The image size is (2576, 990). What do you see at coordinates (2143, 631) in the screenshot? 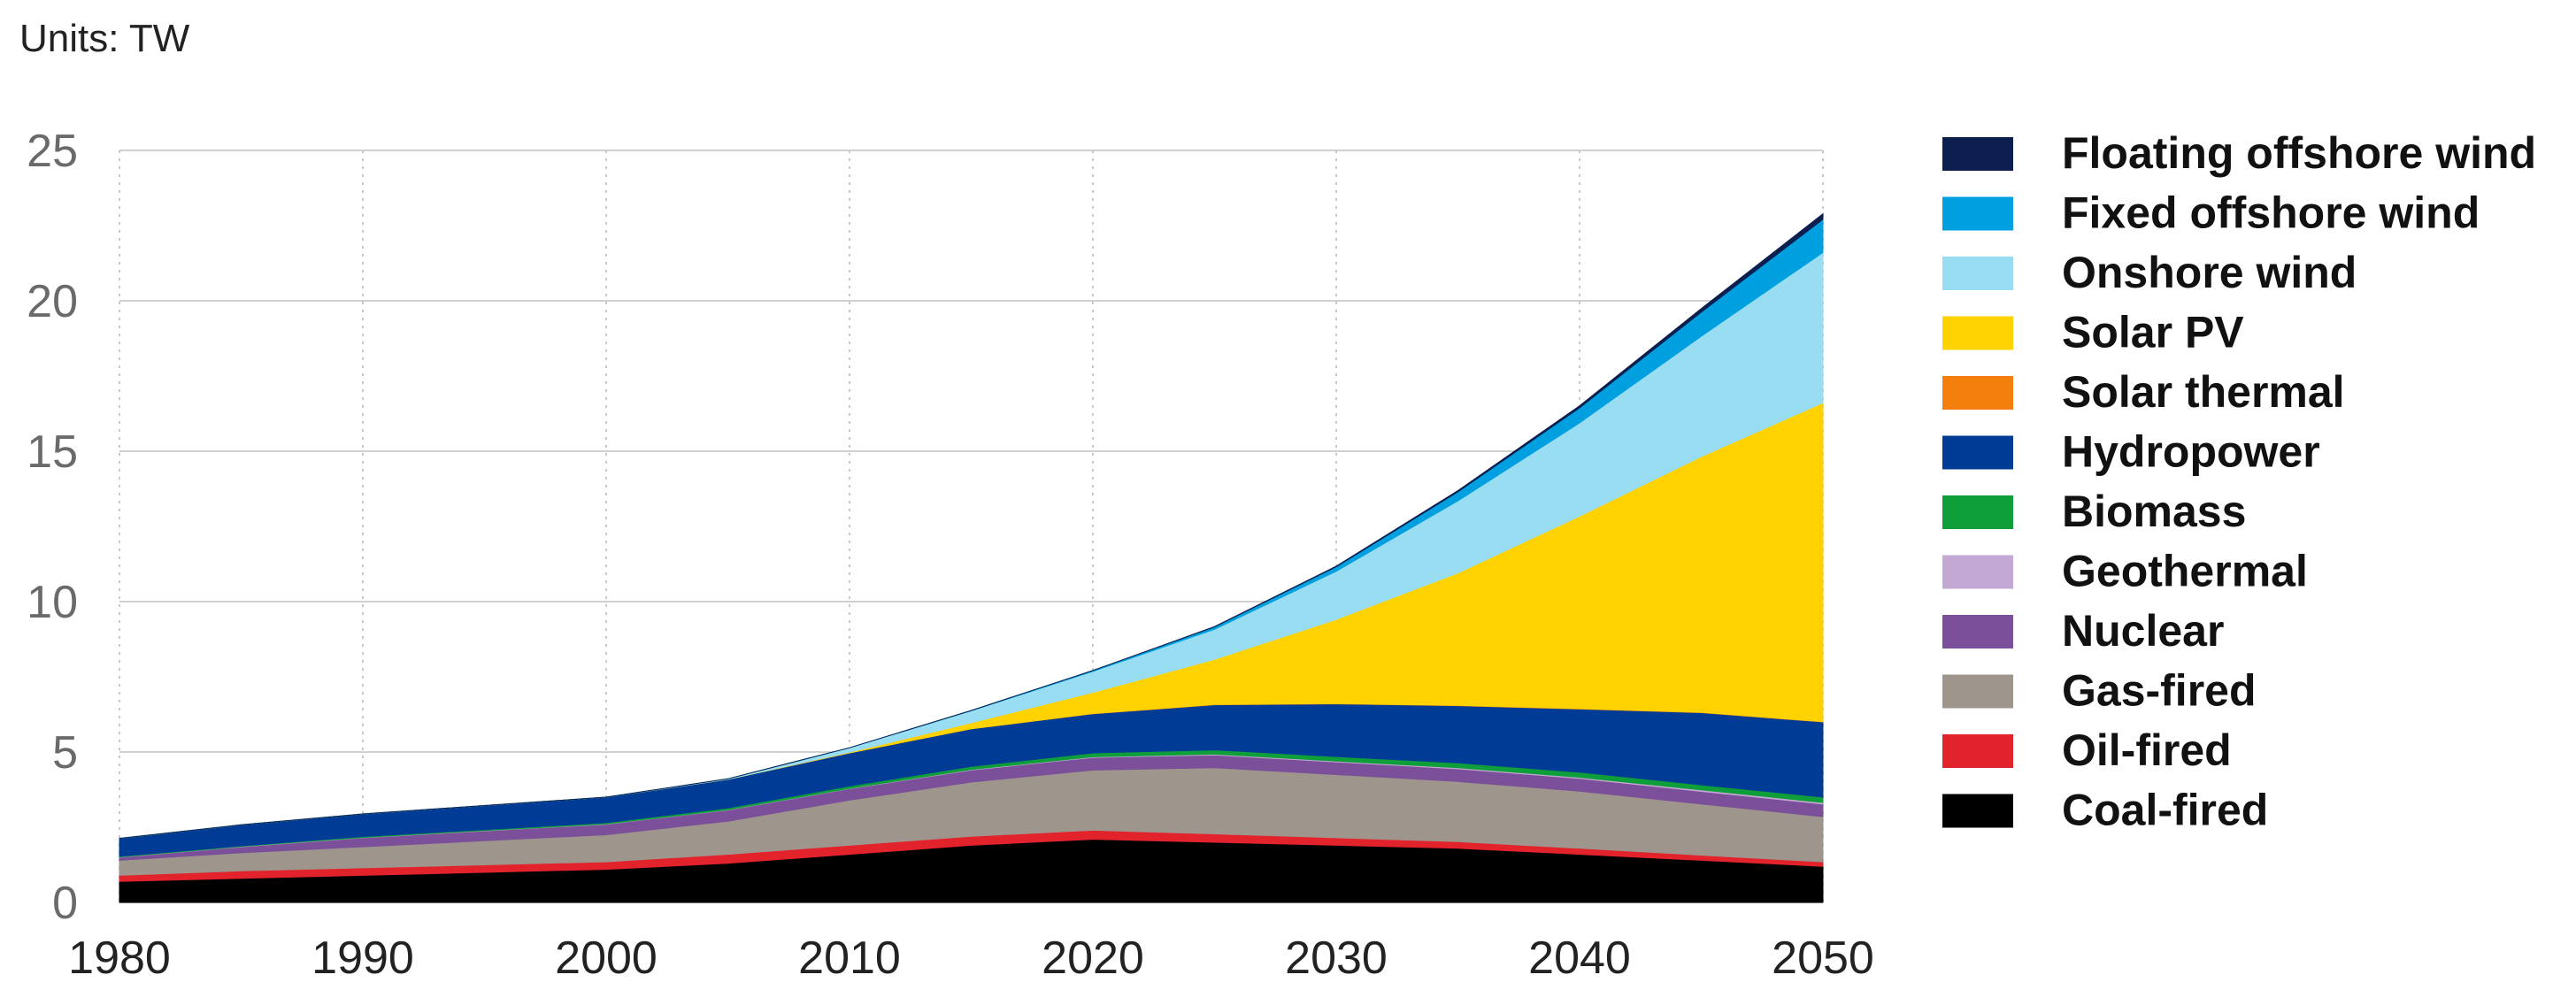
I see `legend-label-nuclear: Nuclear` at bounding box center [2143, 631].